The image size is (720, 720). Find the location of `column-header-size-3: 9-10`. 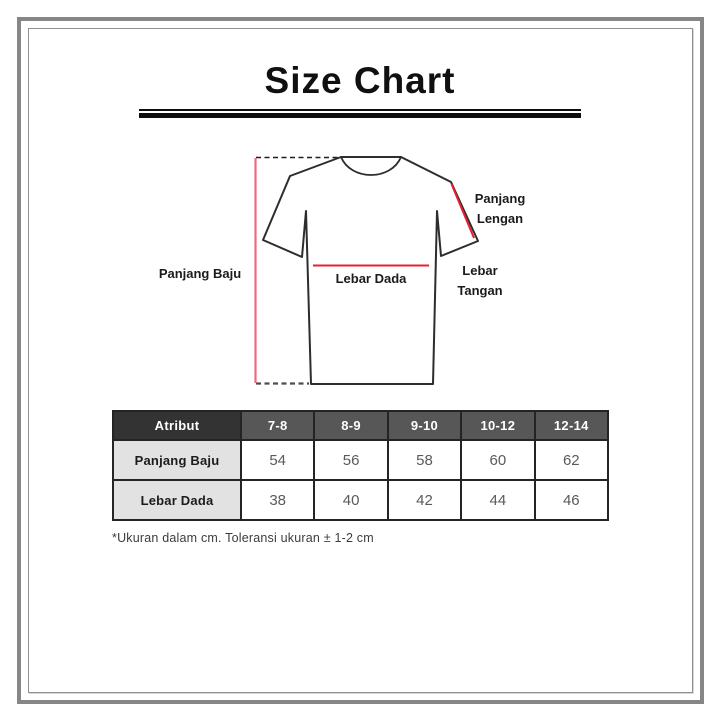

column-header-size-3: 9-10 is located at coordinates (424, 425).